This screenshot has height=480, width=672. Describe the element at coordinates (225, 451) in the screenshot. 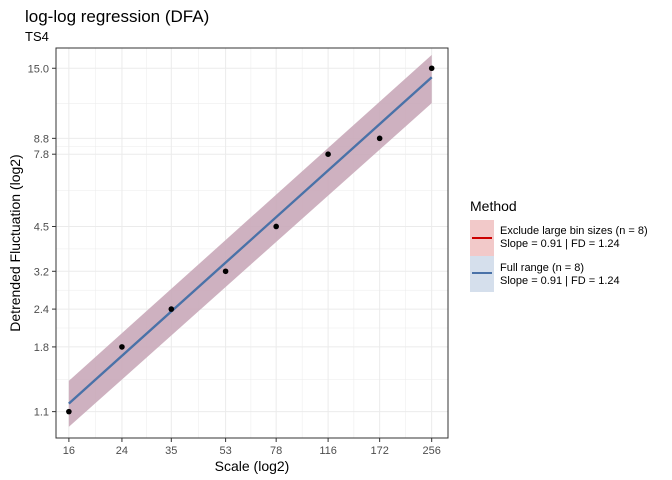

I see `x-tick-label: 53` at that location.